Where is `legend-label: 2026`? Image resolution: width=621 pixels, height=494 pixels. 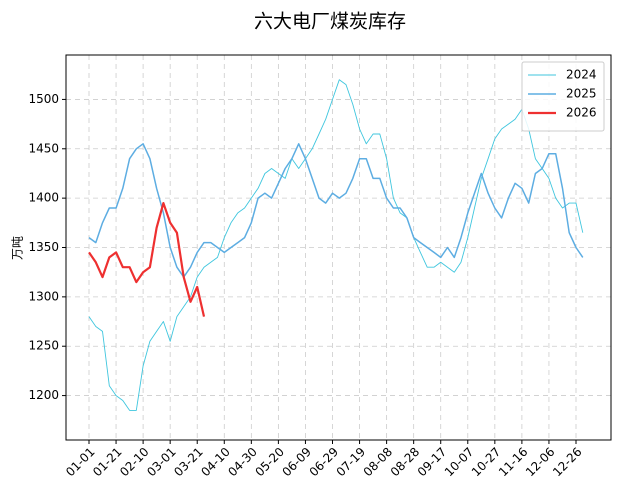
legend-label: 2026 is located at coordinates (581, 113).